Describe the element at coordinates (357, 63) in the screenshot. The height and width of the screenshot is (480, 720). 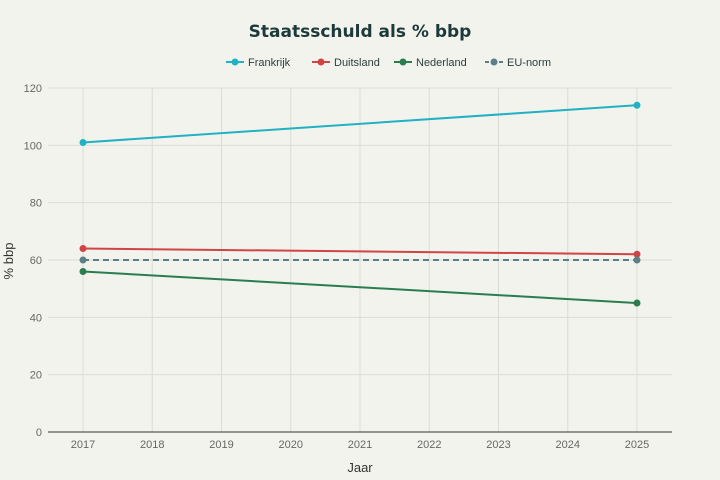
I see `legend-label: Duitsland` at that location.